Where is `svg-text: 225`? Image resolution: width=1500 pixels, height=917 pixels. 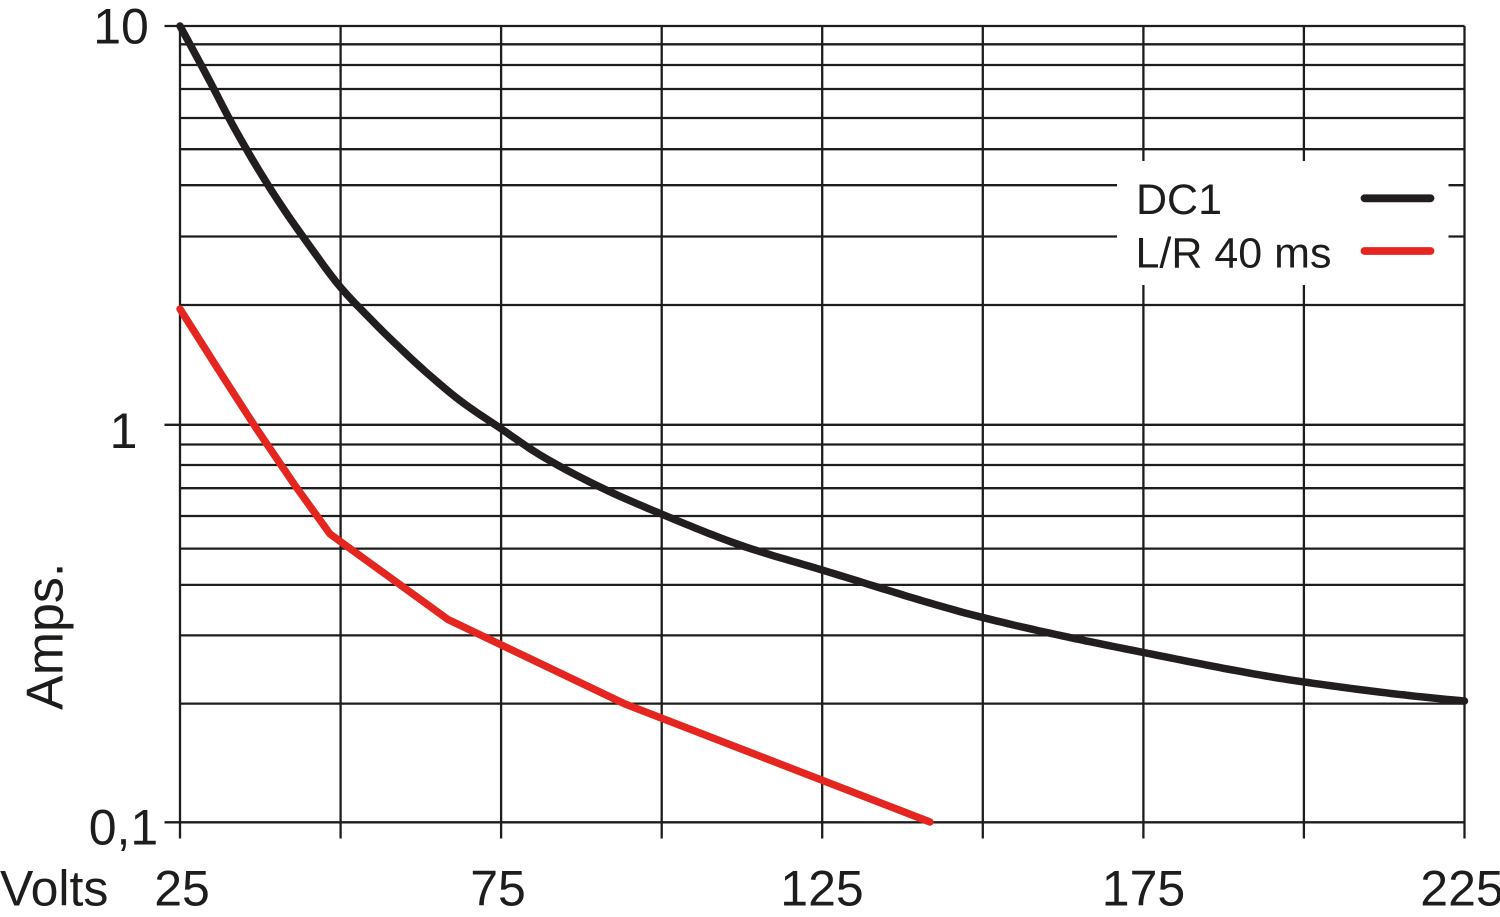
svg-text: 225 is located at coordinates (1460, 889).